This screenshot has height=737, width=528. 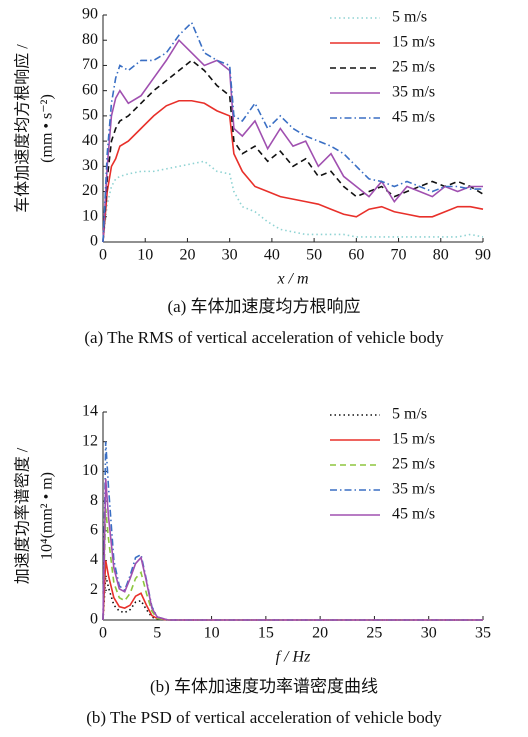 What do you see at coordinates (94, 589) in the screenshot?
I see `y-tick-label: 2` at bounding box center [94, 589].